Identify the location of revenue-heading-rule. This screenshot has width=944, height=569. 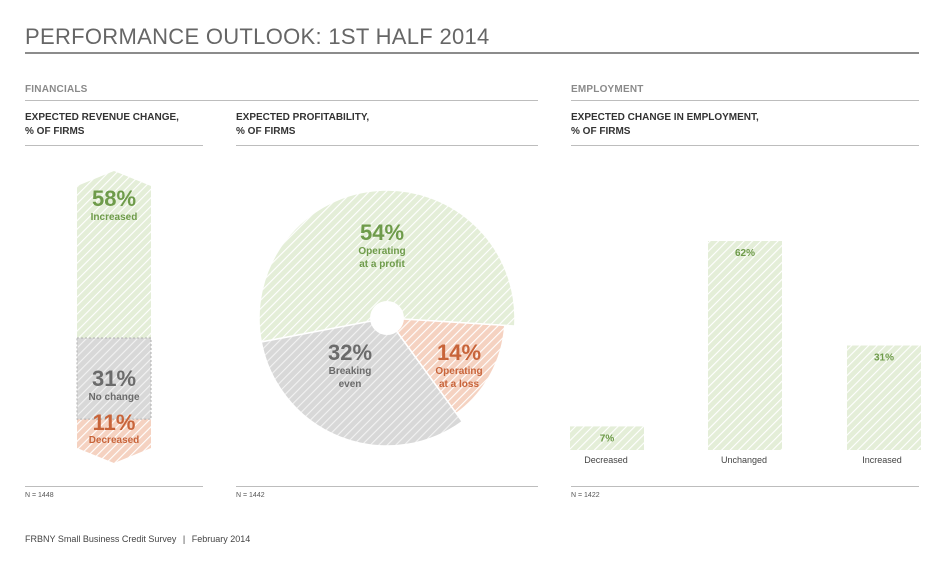
(114, 145).